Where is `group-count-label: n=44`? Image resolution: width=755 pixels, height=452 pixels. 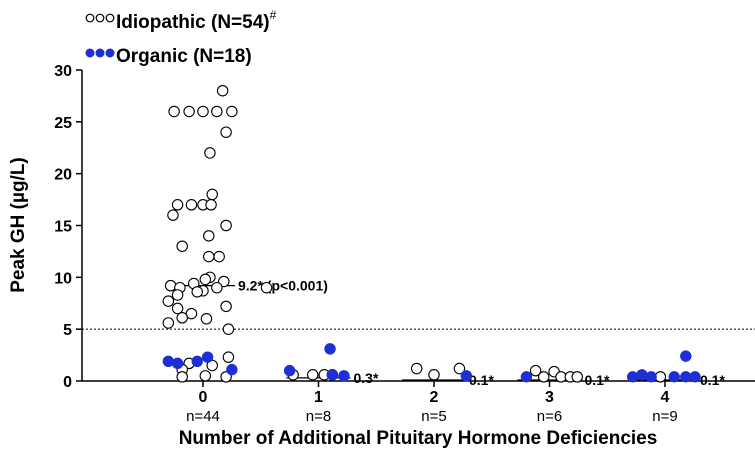
group-count-label: n=44 is located at coordinates (203, 416).